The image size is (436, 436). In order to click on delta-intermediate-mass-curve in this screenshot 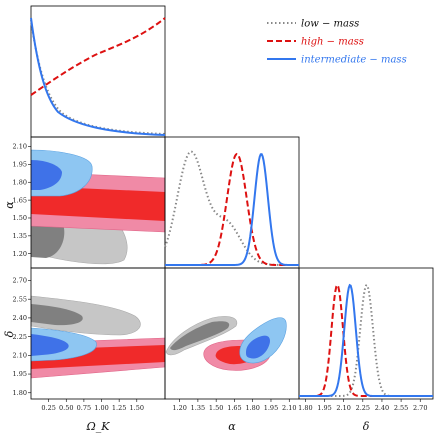, I will do `click(366, 340)`.